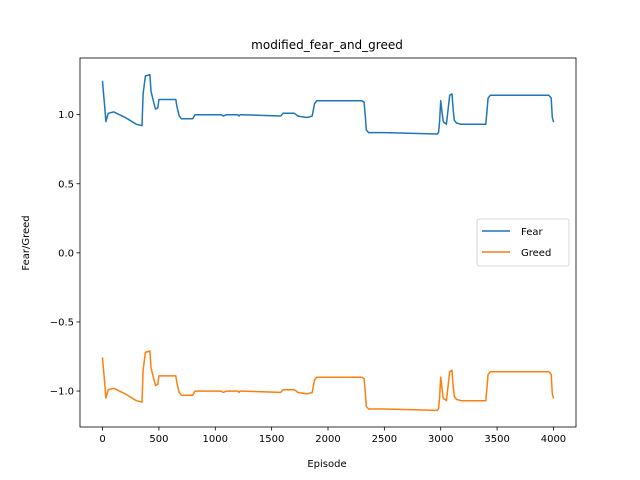  I want to click on y-tick-label: 0.5, so click(66, 184).